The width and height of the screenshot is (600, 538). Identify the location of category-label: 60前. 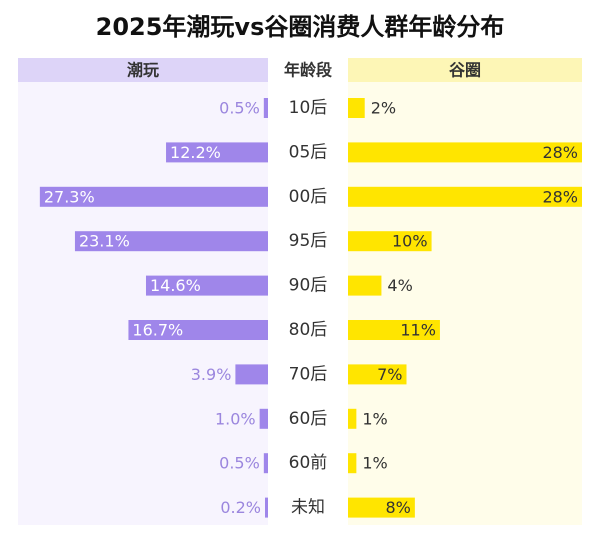
(308, 463).